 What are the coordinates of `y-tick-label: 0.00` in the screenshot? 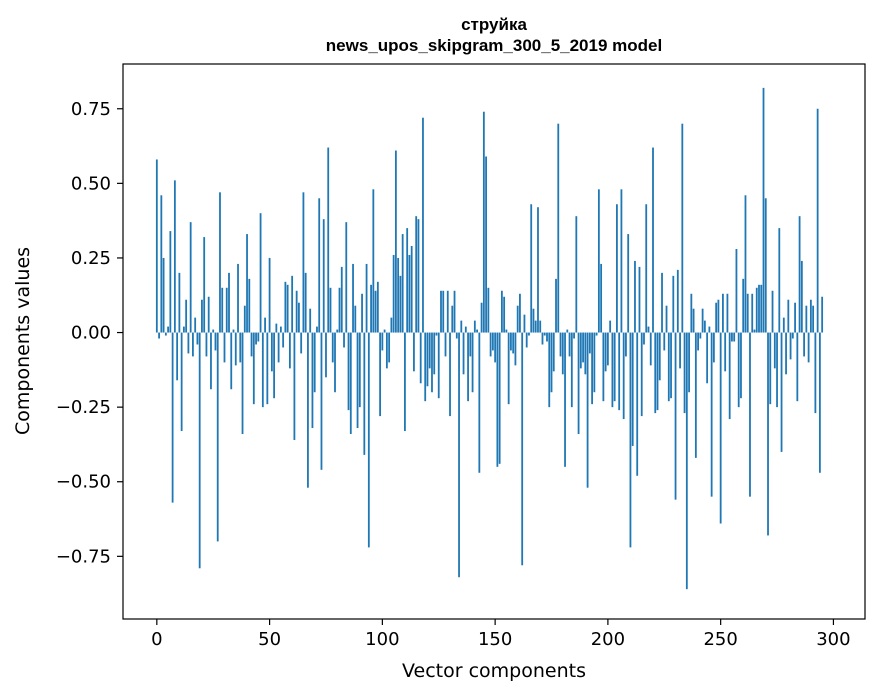 It's located at (91, 333).